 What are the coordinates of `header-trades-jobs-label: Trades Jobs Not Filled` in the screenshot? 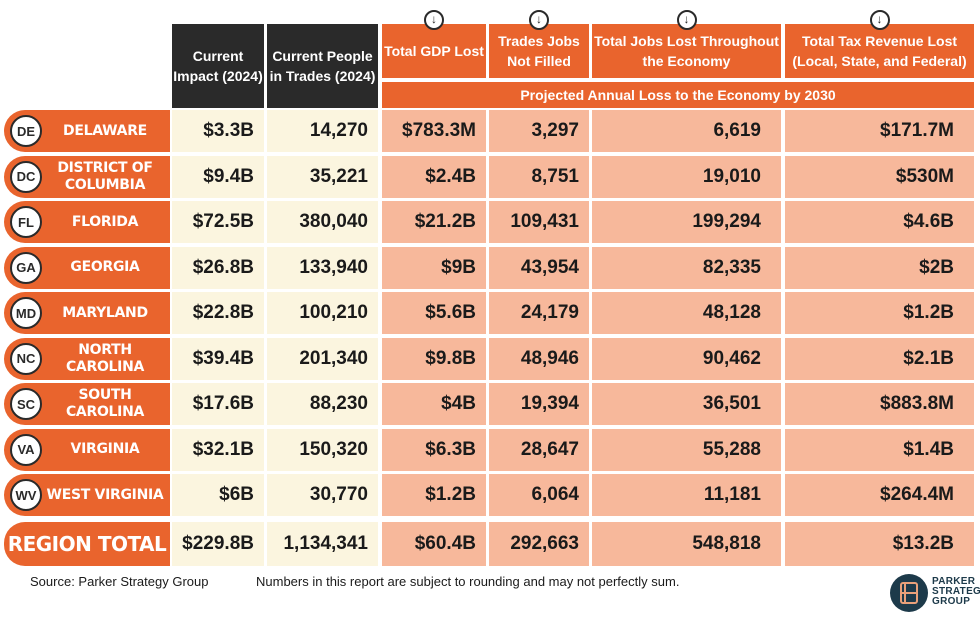 It's located at (539, 51).